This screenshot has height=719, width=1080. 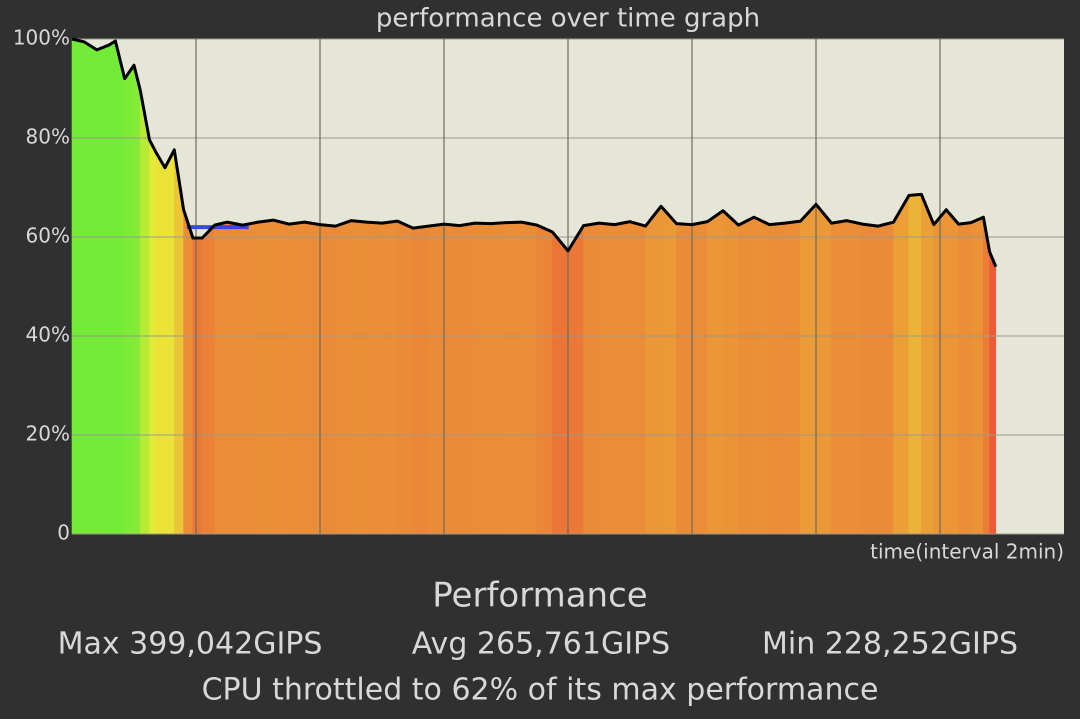 What do you see at coordinates (190, 644) in the screenshot?
I see `max-stat: Max 399,042GIPS` at bounding box center [190, 644].